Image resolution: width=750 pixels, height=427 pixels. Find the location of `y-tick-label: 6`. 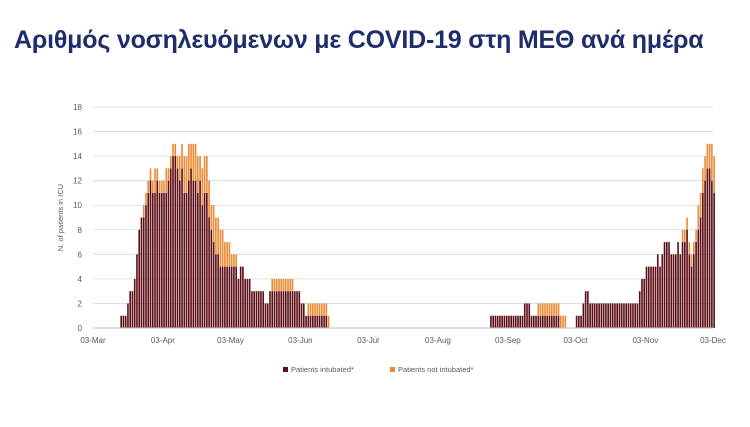

y-tick-label: 6 is located at coordinates (80, 254).